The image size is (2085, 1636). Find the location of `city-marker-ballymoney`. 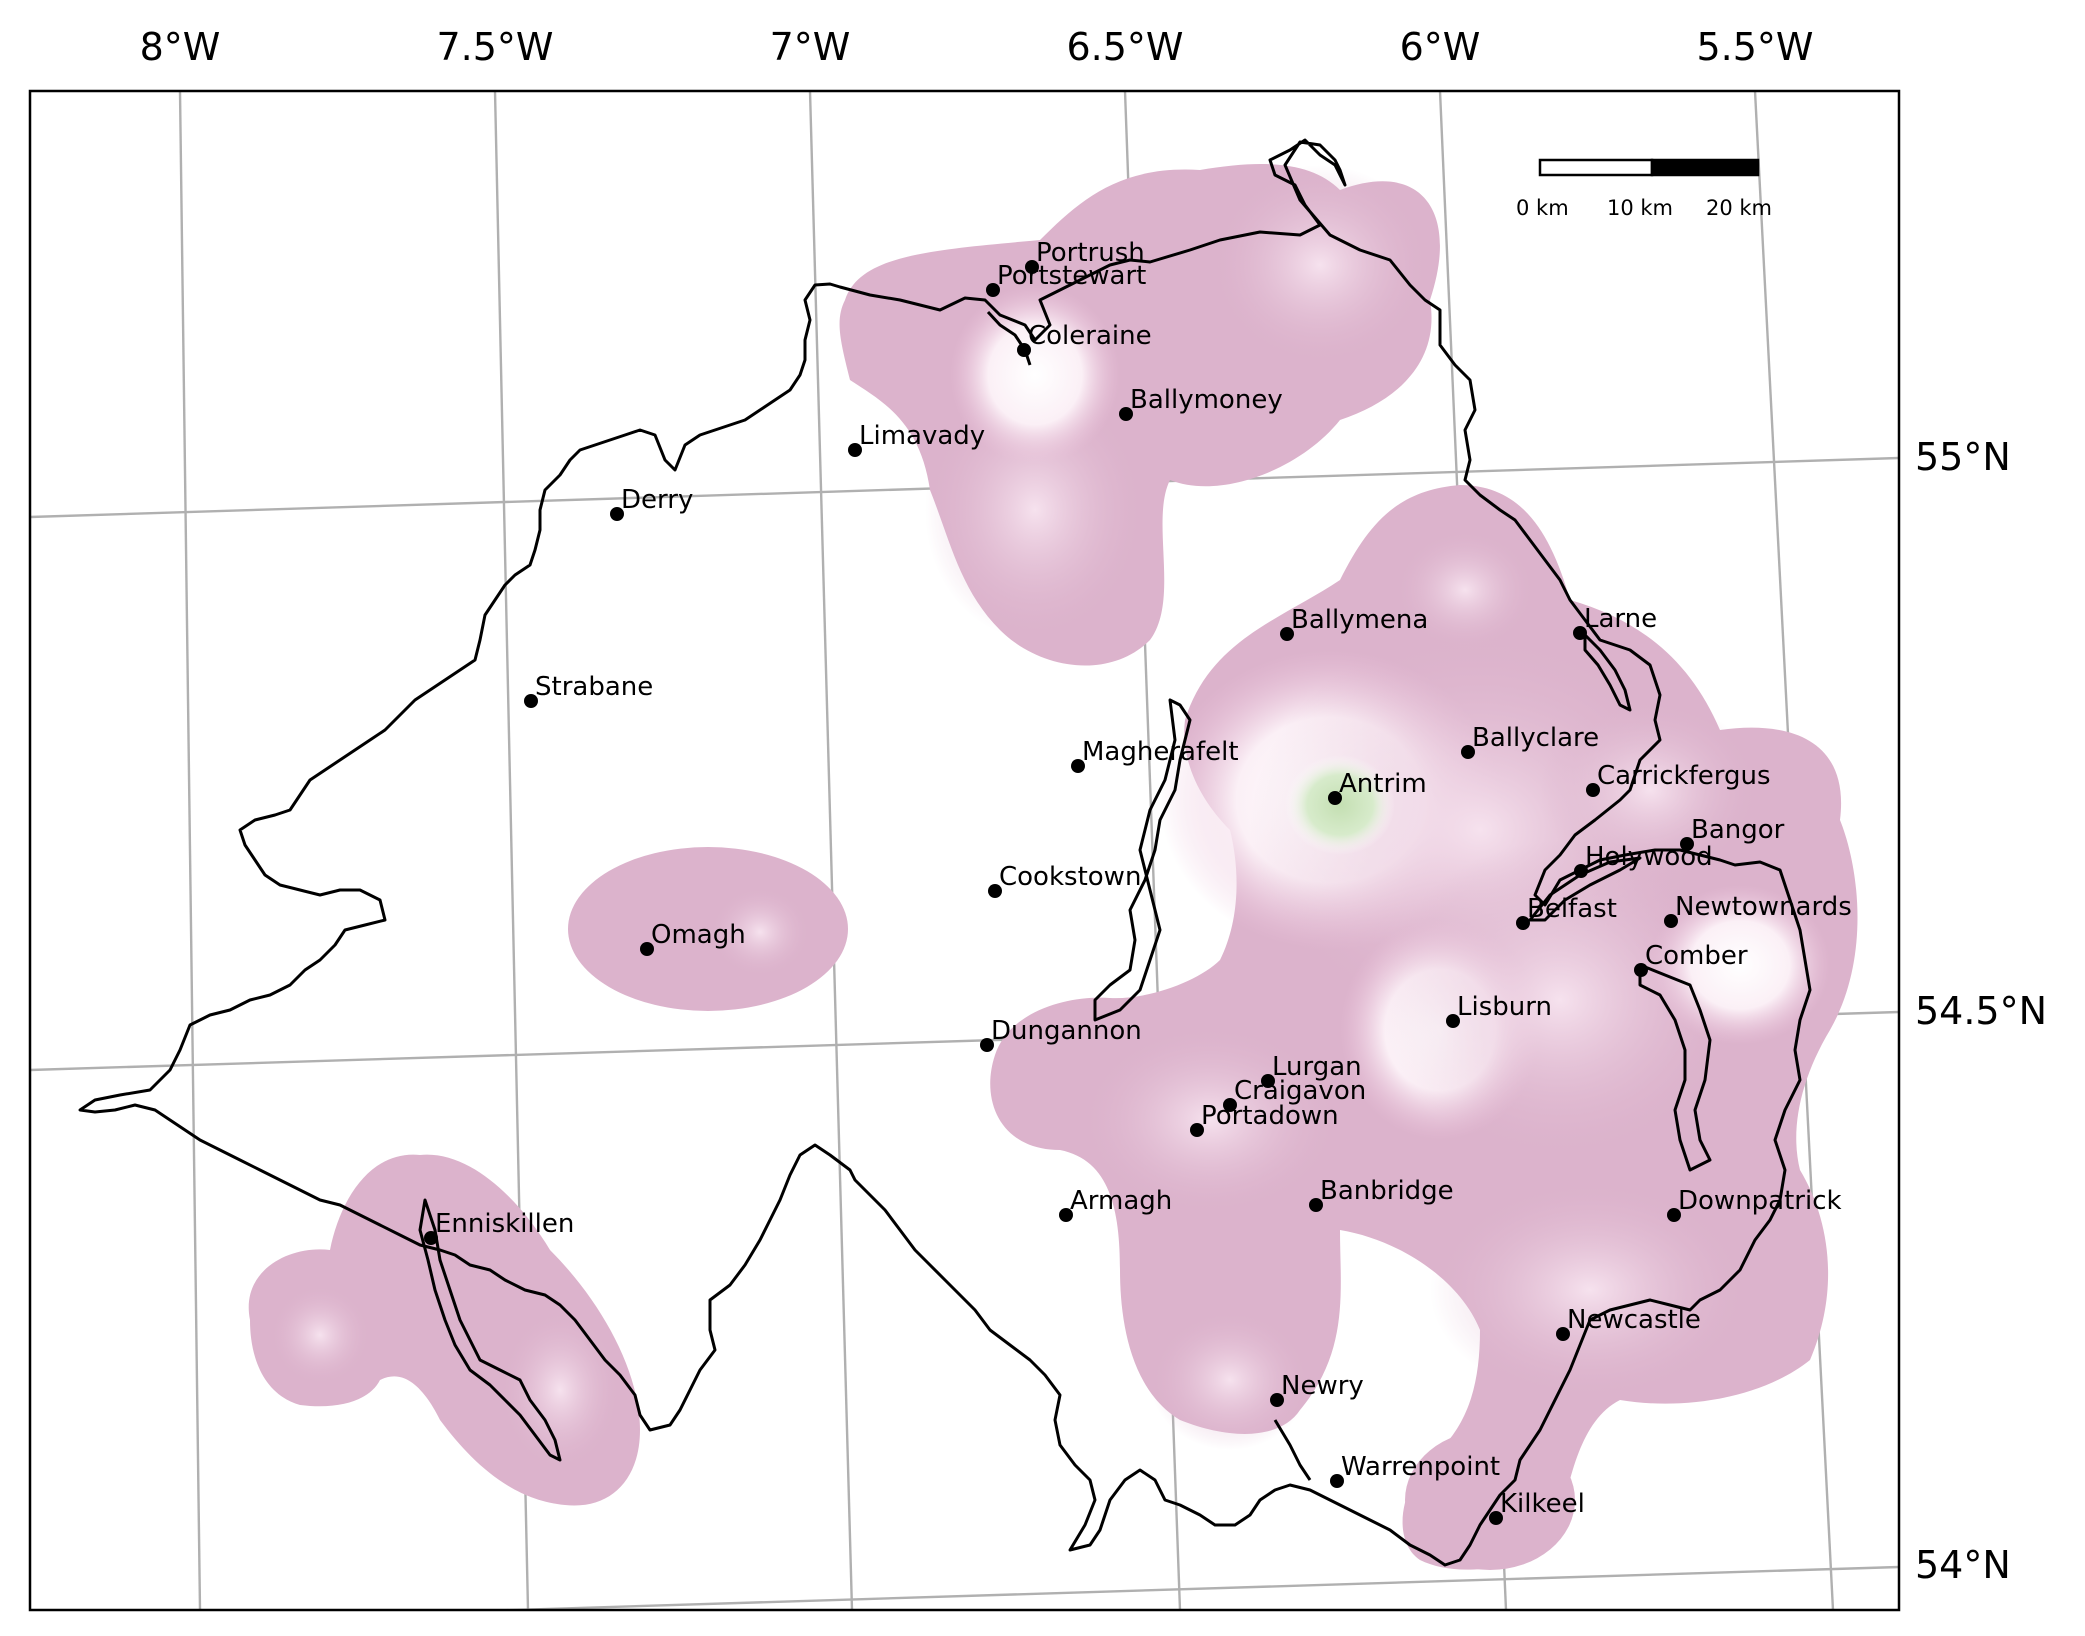

city-marker-ballymoney is located at coordinates (1126, 414).